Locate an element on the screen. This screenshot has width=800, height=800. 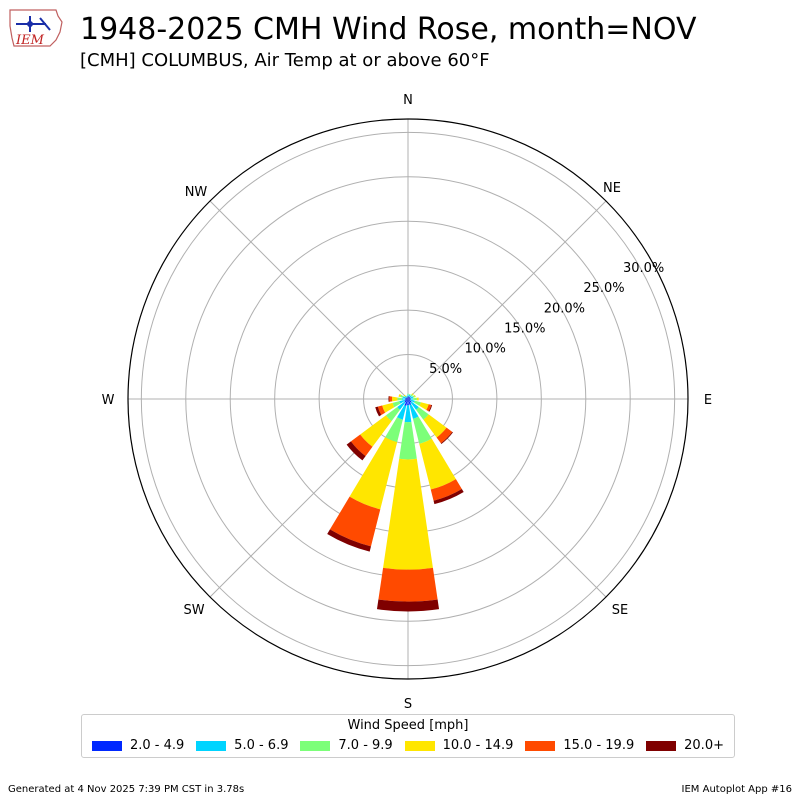
legend-title: Wind Speed [mph] is located at coordinates (408, 725).